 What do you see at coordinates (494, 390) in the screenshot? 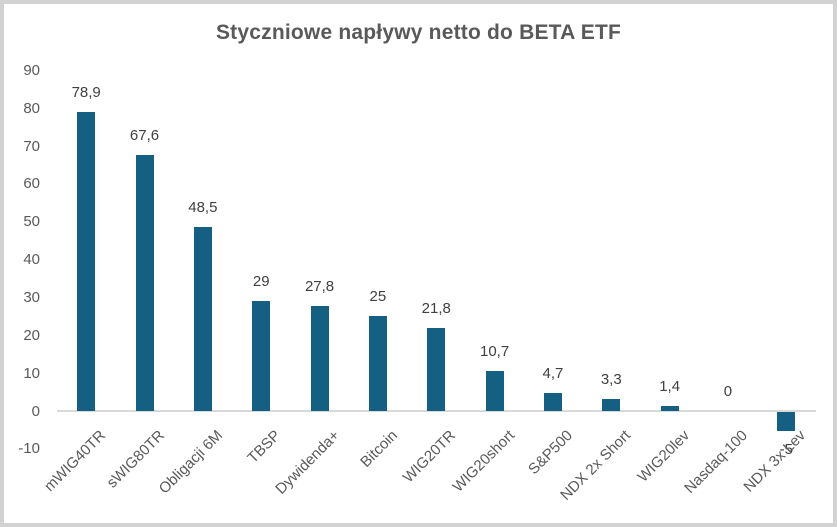
I see `bar-WIG20short` at bounding box center [494, 390].